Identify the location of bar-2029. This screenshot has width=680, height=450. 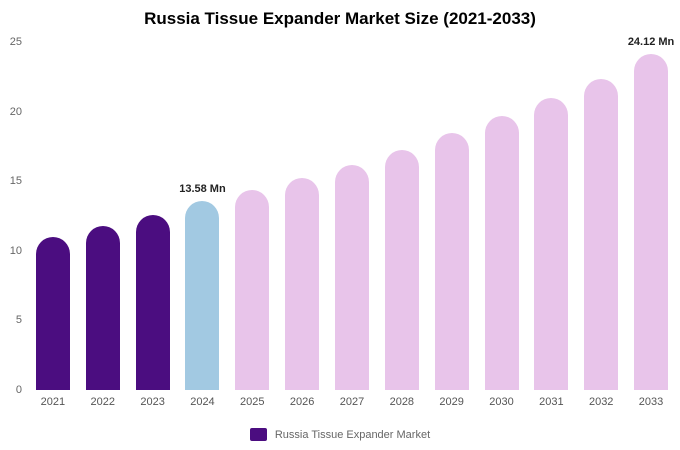
(451, 261).